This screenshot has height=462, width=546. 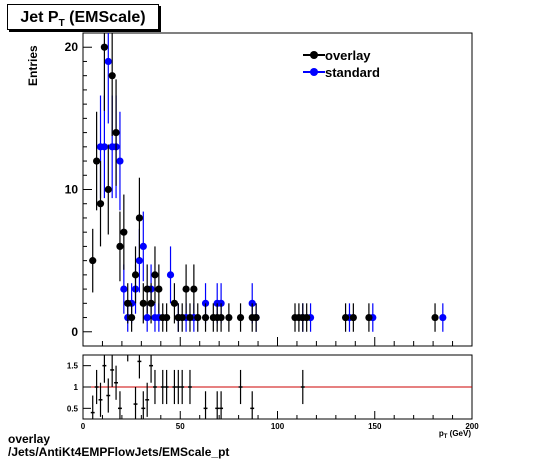 What do you see at coordinates (277, 341) in the screenshot?
I see `main-x-ticks` at bounding box center [277, 341].